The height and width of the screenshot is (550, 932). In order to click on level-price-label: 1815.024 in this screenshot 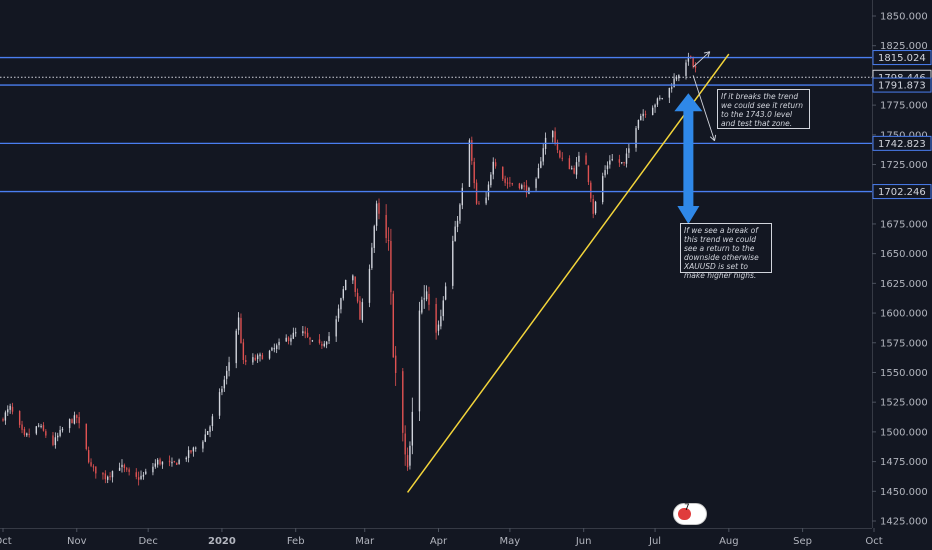, I will do `click(902, 58)`.